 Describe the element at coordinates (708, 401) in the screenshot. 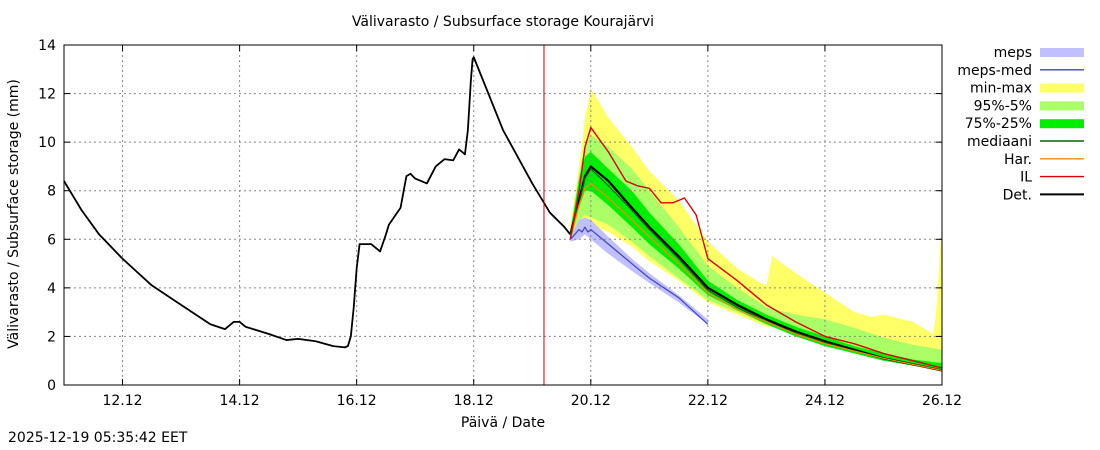

I see `x-tick-label: 22.12` at that location.